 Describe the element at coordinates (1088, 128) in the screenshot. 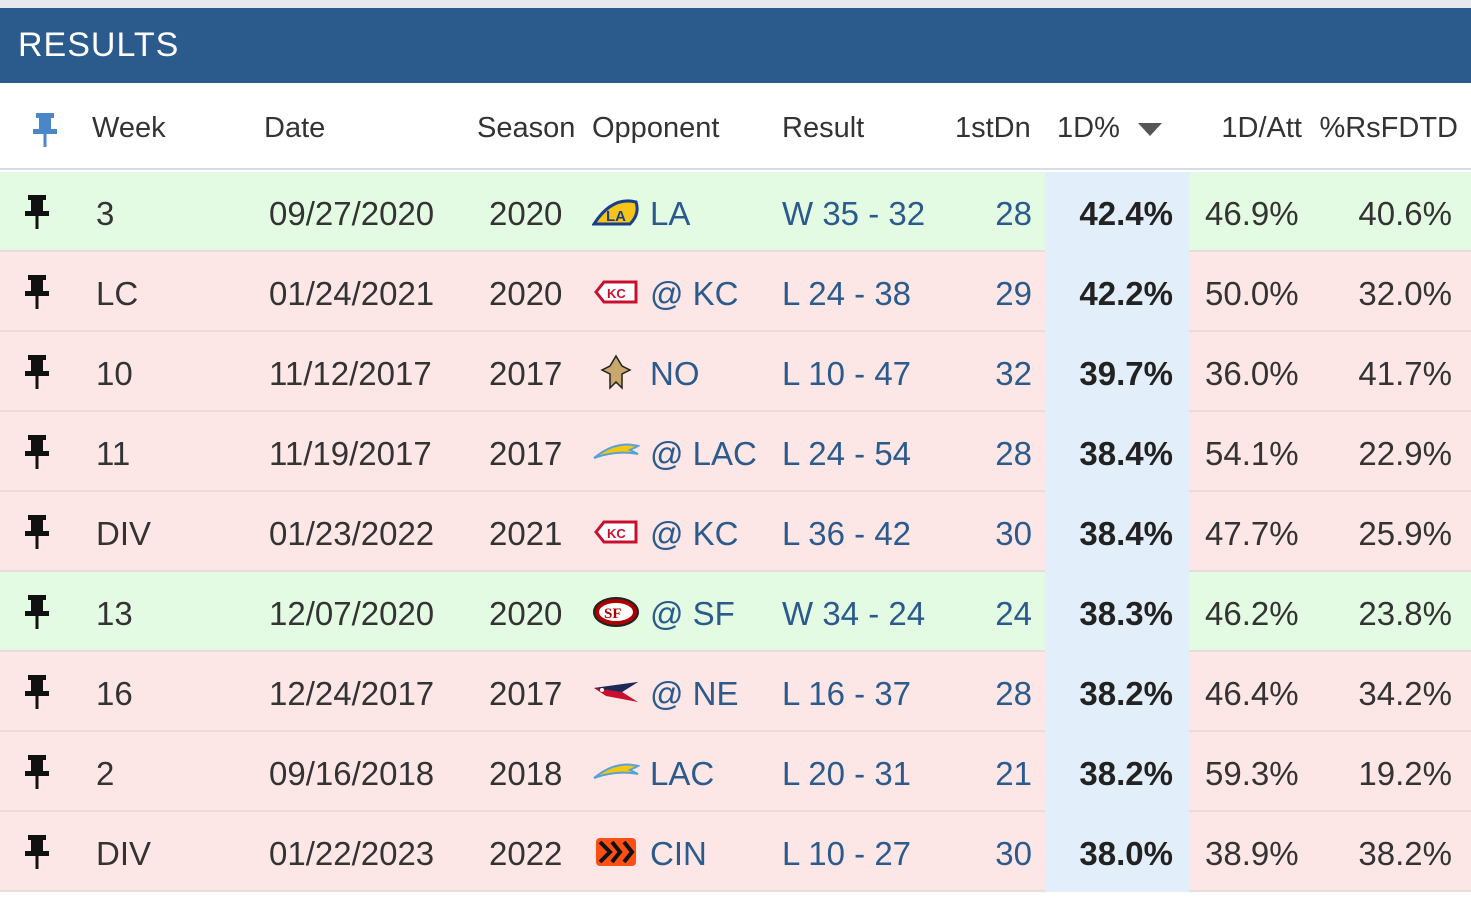

I see `pct-header: 1D%` at that location.